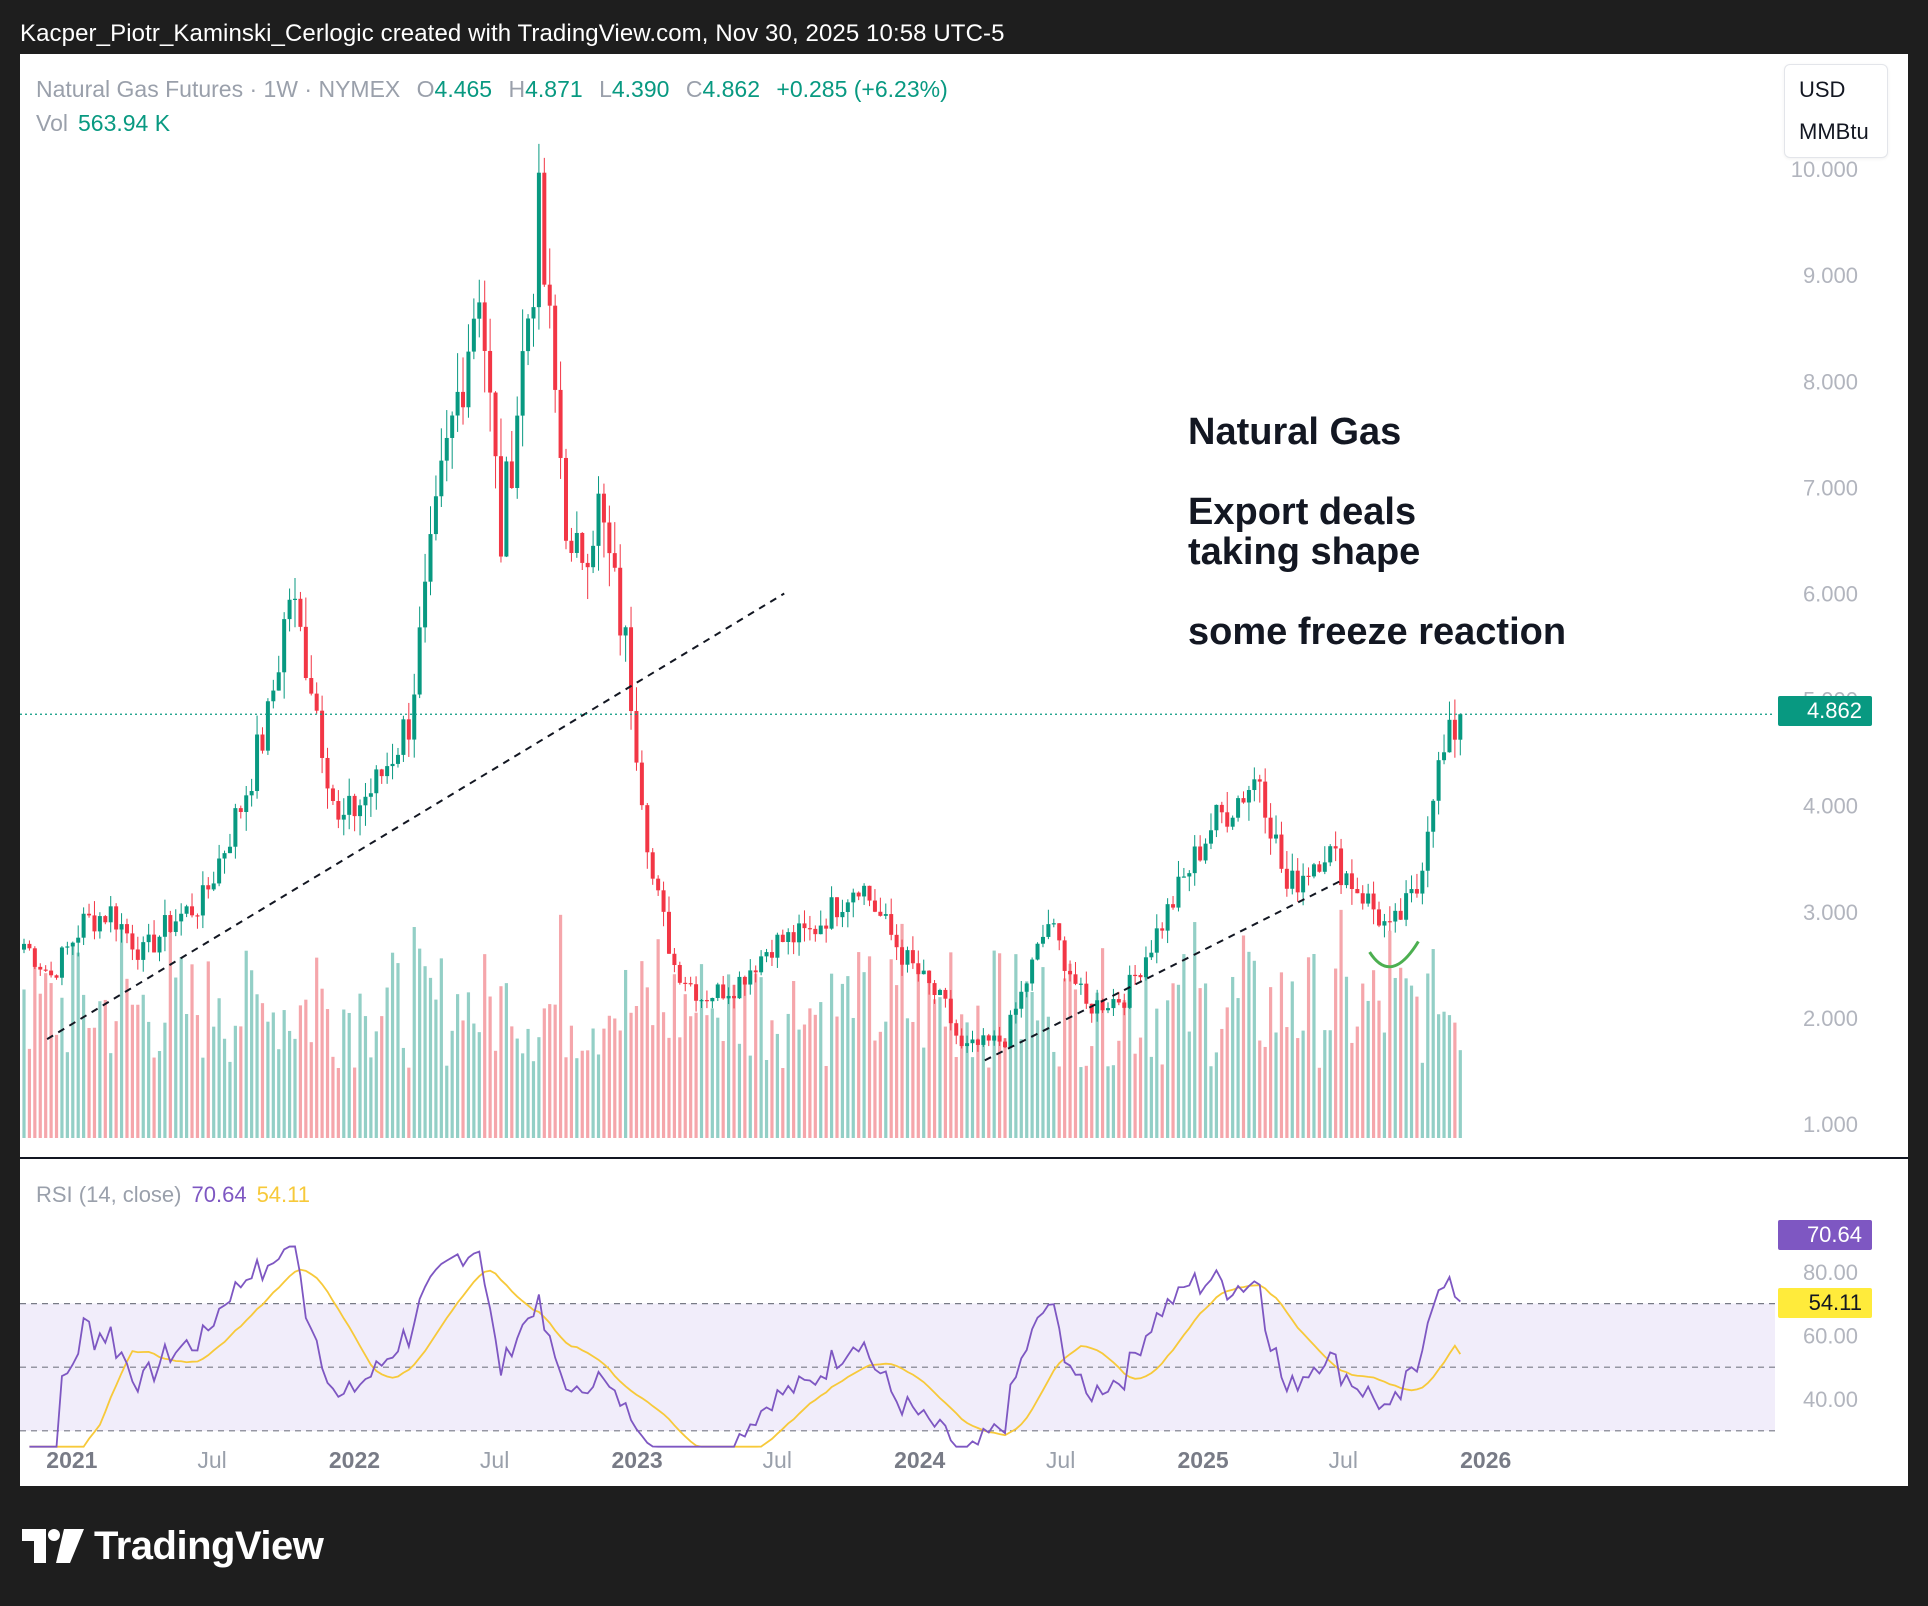 The height and width of the screenshot is (1606, 1928). What do you see at coordinates (52, 123) in the screenshot?
I see `volume-label: Vol` at bounding box center [52, 123].